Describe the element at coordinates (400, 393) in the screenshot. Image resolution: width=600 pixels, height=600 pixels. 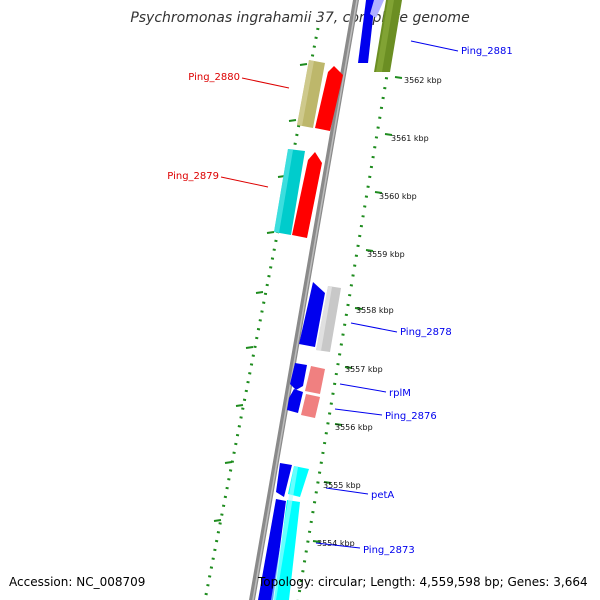
I see `gene-label: rplM` at that location.